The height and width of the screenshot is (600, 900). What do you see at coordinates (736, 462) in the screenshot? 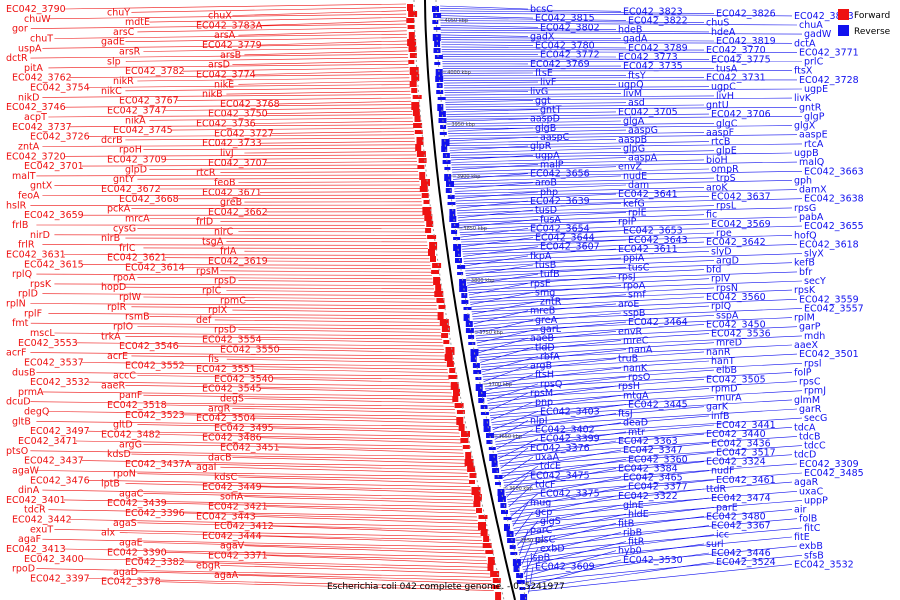
I see `reverse-gene-label: EC042_3324` at bounding box center [736, 462].